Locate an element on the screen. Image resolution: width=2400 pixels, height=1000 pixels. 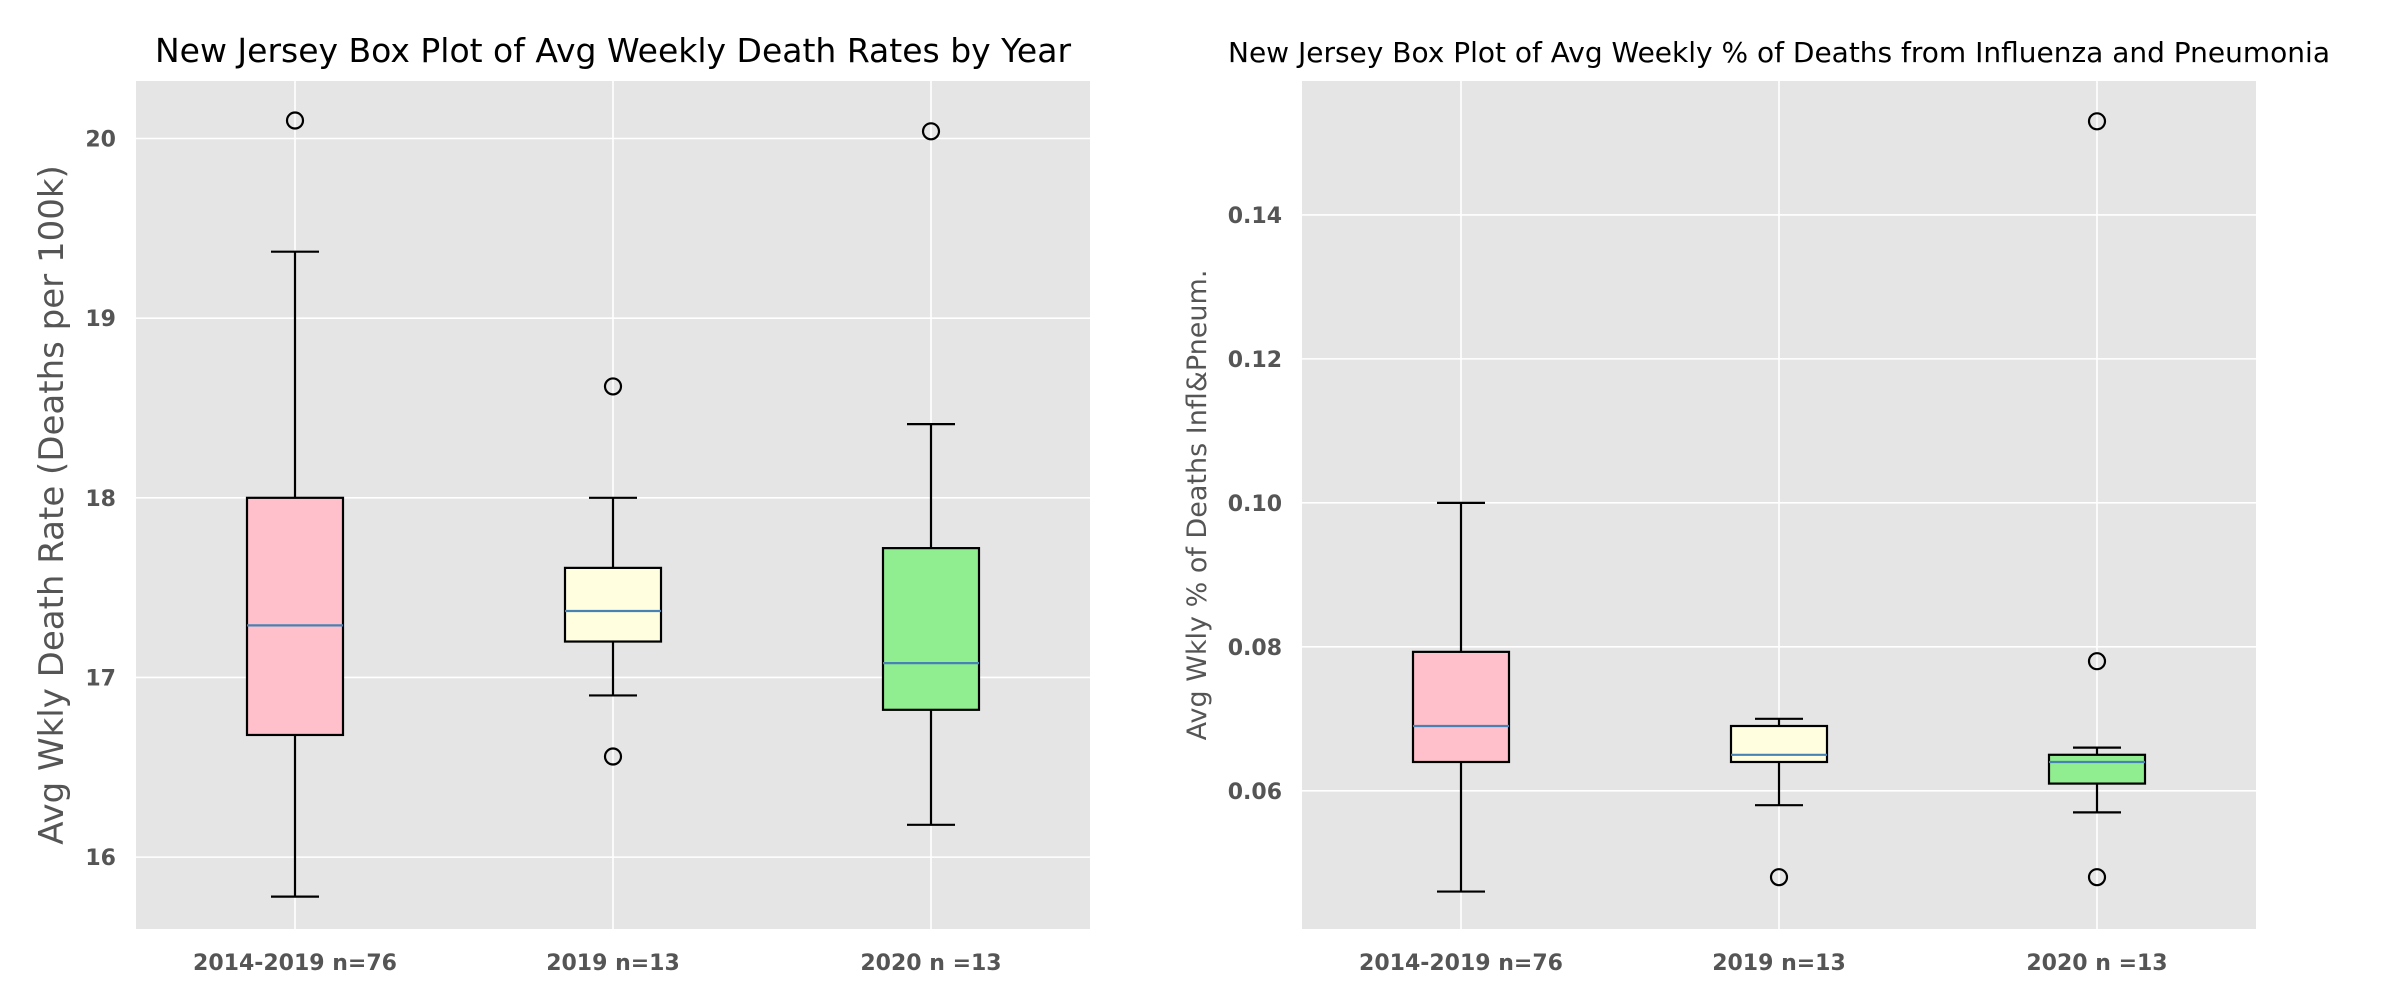
y-tick-label: 18 is located at coordinates (100, 499).